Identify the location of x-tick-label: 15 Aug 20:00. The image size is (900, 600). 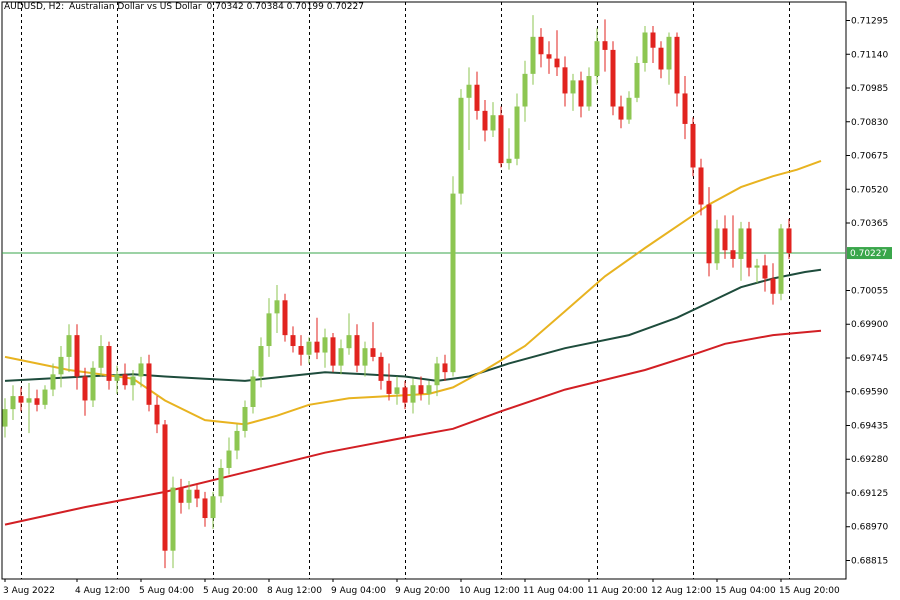
(809, 591).